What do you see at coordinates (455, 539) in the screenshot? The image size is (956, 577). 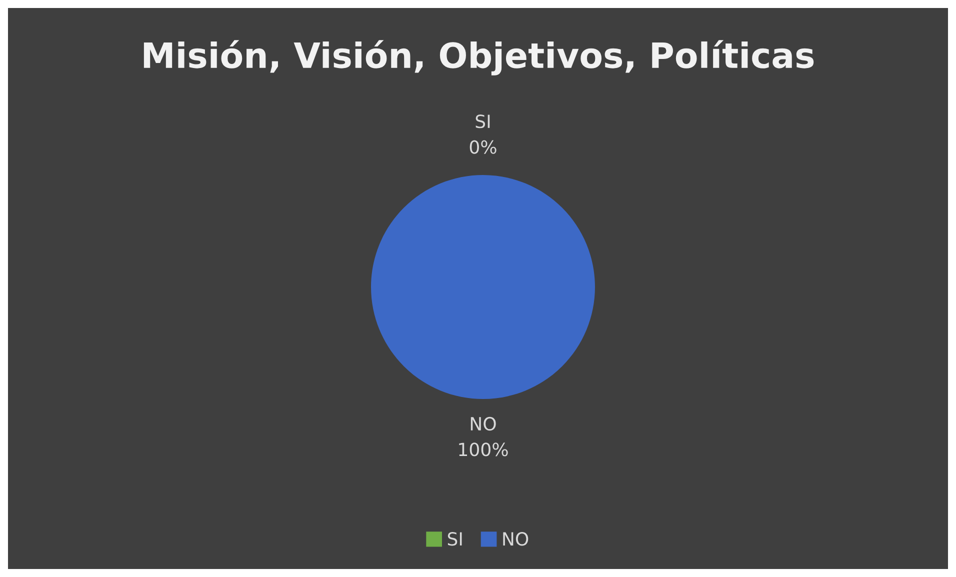 I see `legend-label: SI` at bounding box center [455, 539].